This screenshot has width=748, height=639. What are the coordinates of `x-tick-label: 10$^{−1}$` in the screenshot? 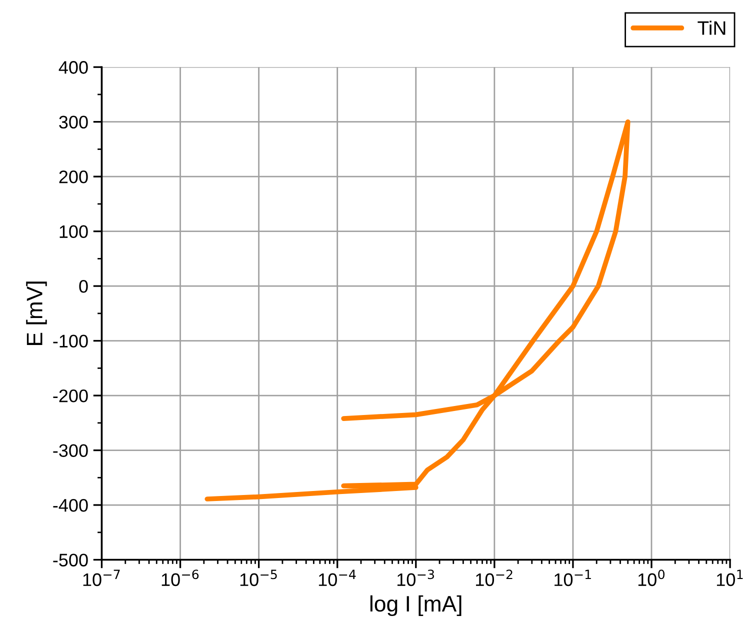 It's located at (572, 578).